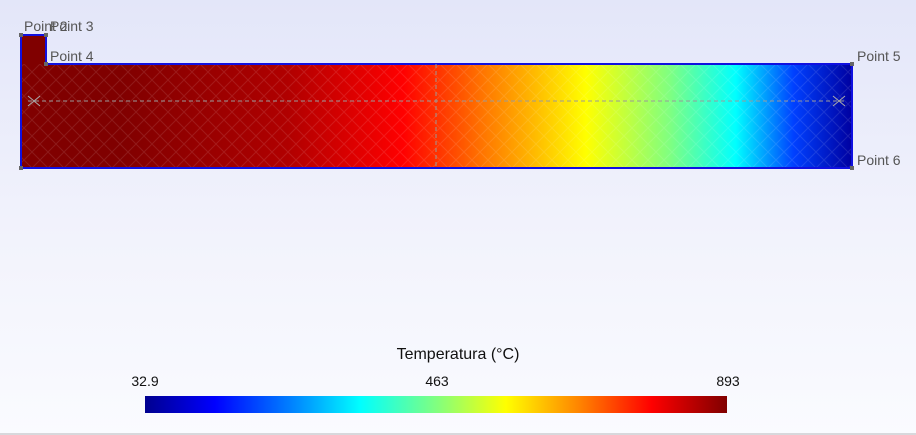  I want to click on point-4-label: Point 4, so click(72, 56).